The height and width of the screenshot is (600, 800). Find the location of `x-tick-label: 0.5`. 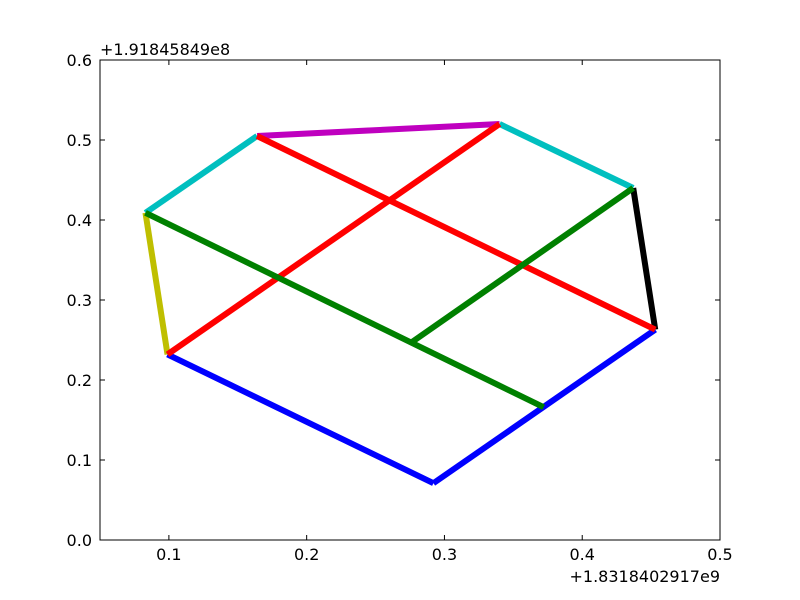

x-tick-label: 0.5 is located at coordinates (719, 554).